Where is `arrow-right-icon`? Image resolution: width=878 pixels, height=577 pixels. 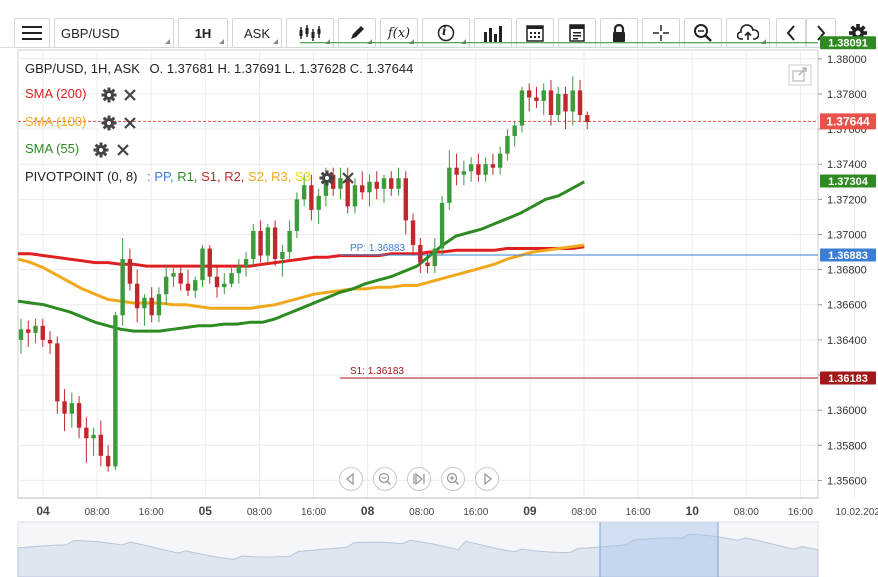 arrow-right-icon is located at coordinates (487, 479).